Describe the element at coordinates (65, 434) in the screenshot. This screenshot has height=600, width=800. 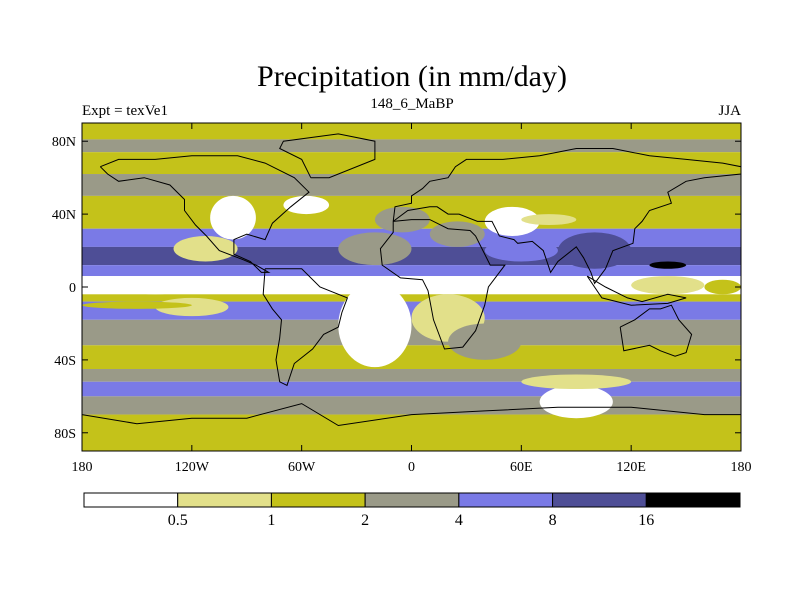
I see `y-tick-label-4: 80S` at that location.